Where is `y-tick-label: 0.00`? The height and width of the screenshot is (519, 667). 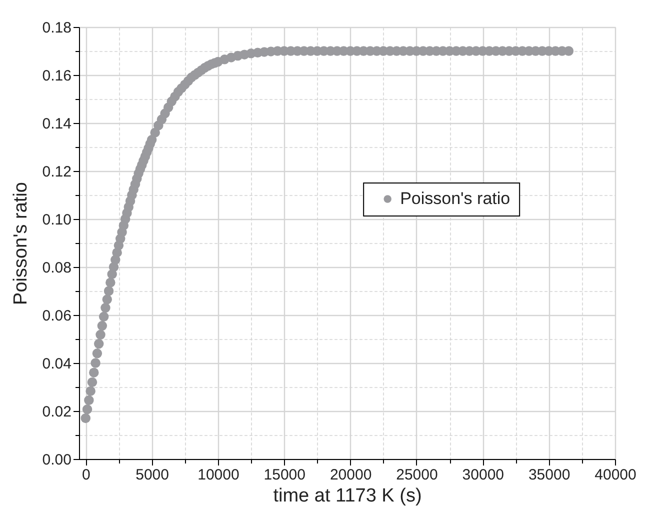 y-tick-label: 0.00 is located at coordinates (57, 460).